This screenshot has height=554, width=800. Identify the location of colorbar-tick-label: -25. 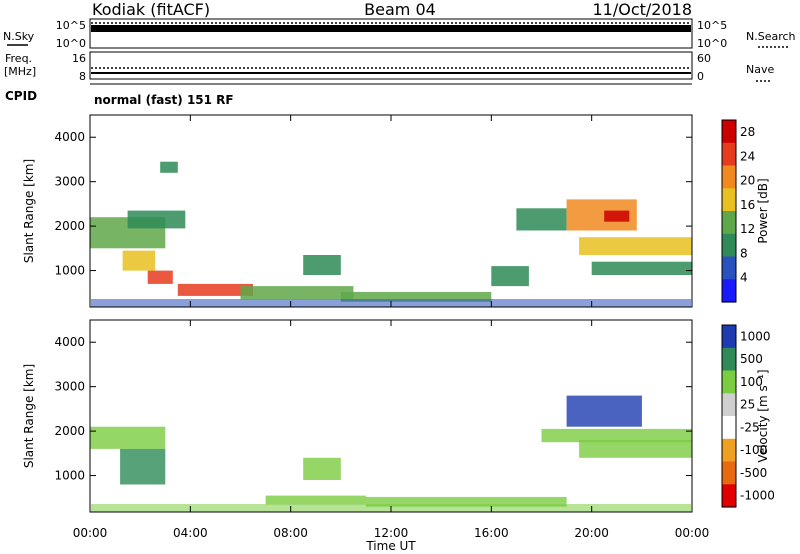
(750, 427).